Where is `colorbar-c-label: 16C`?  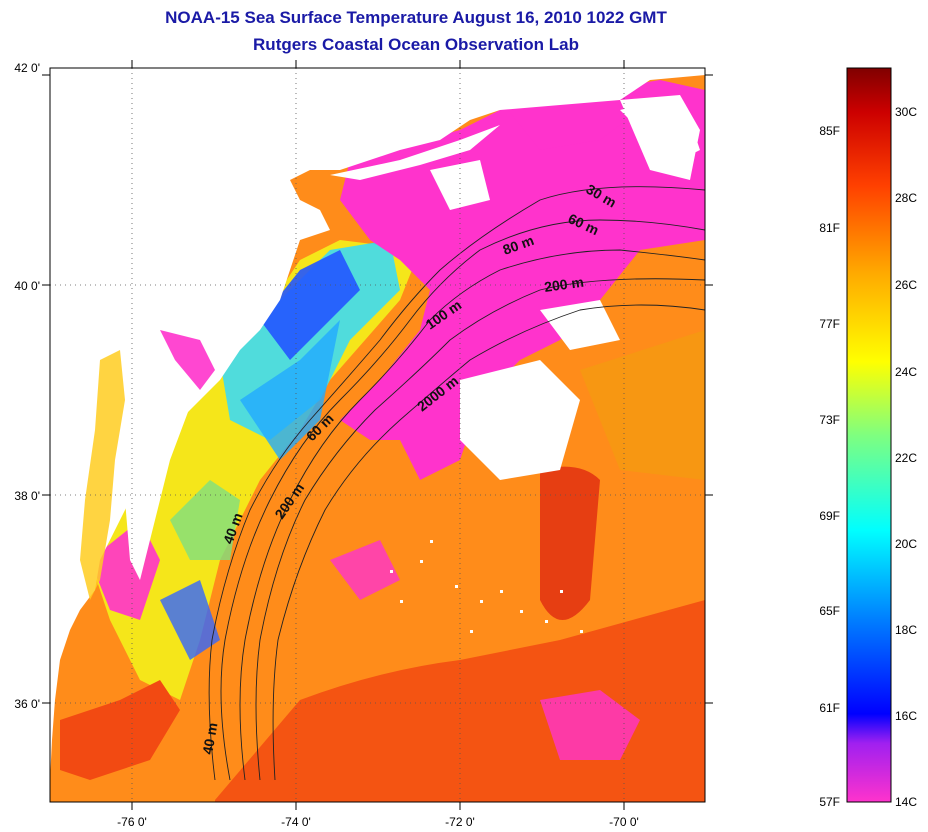
colorbar-c-label: 16C is located at coordinates (906, 716).